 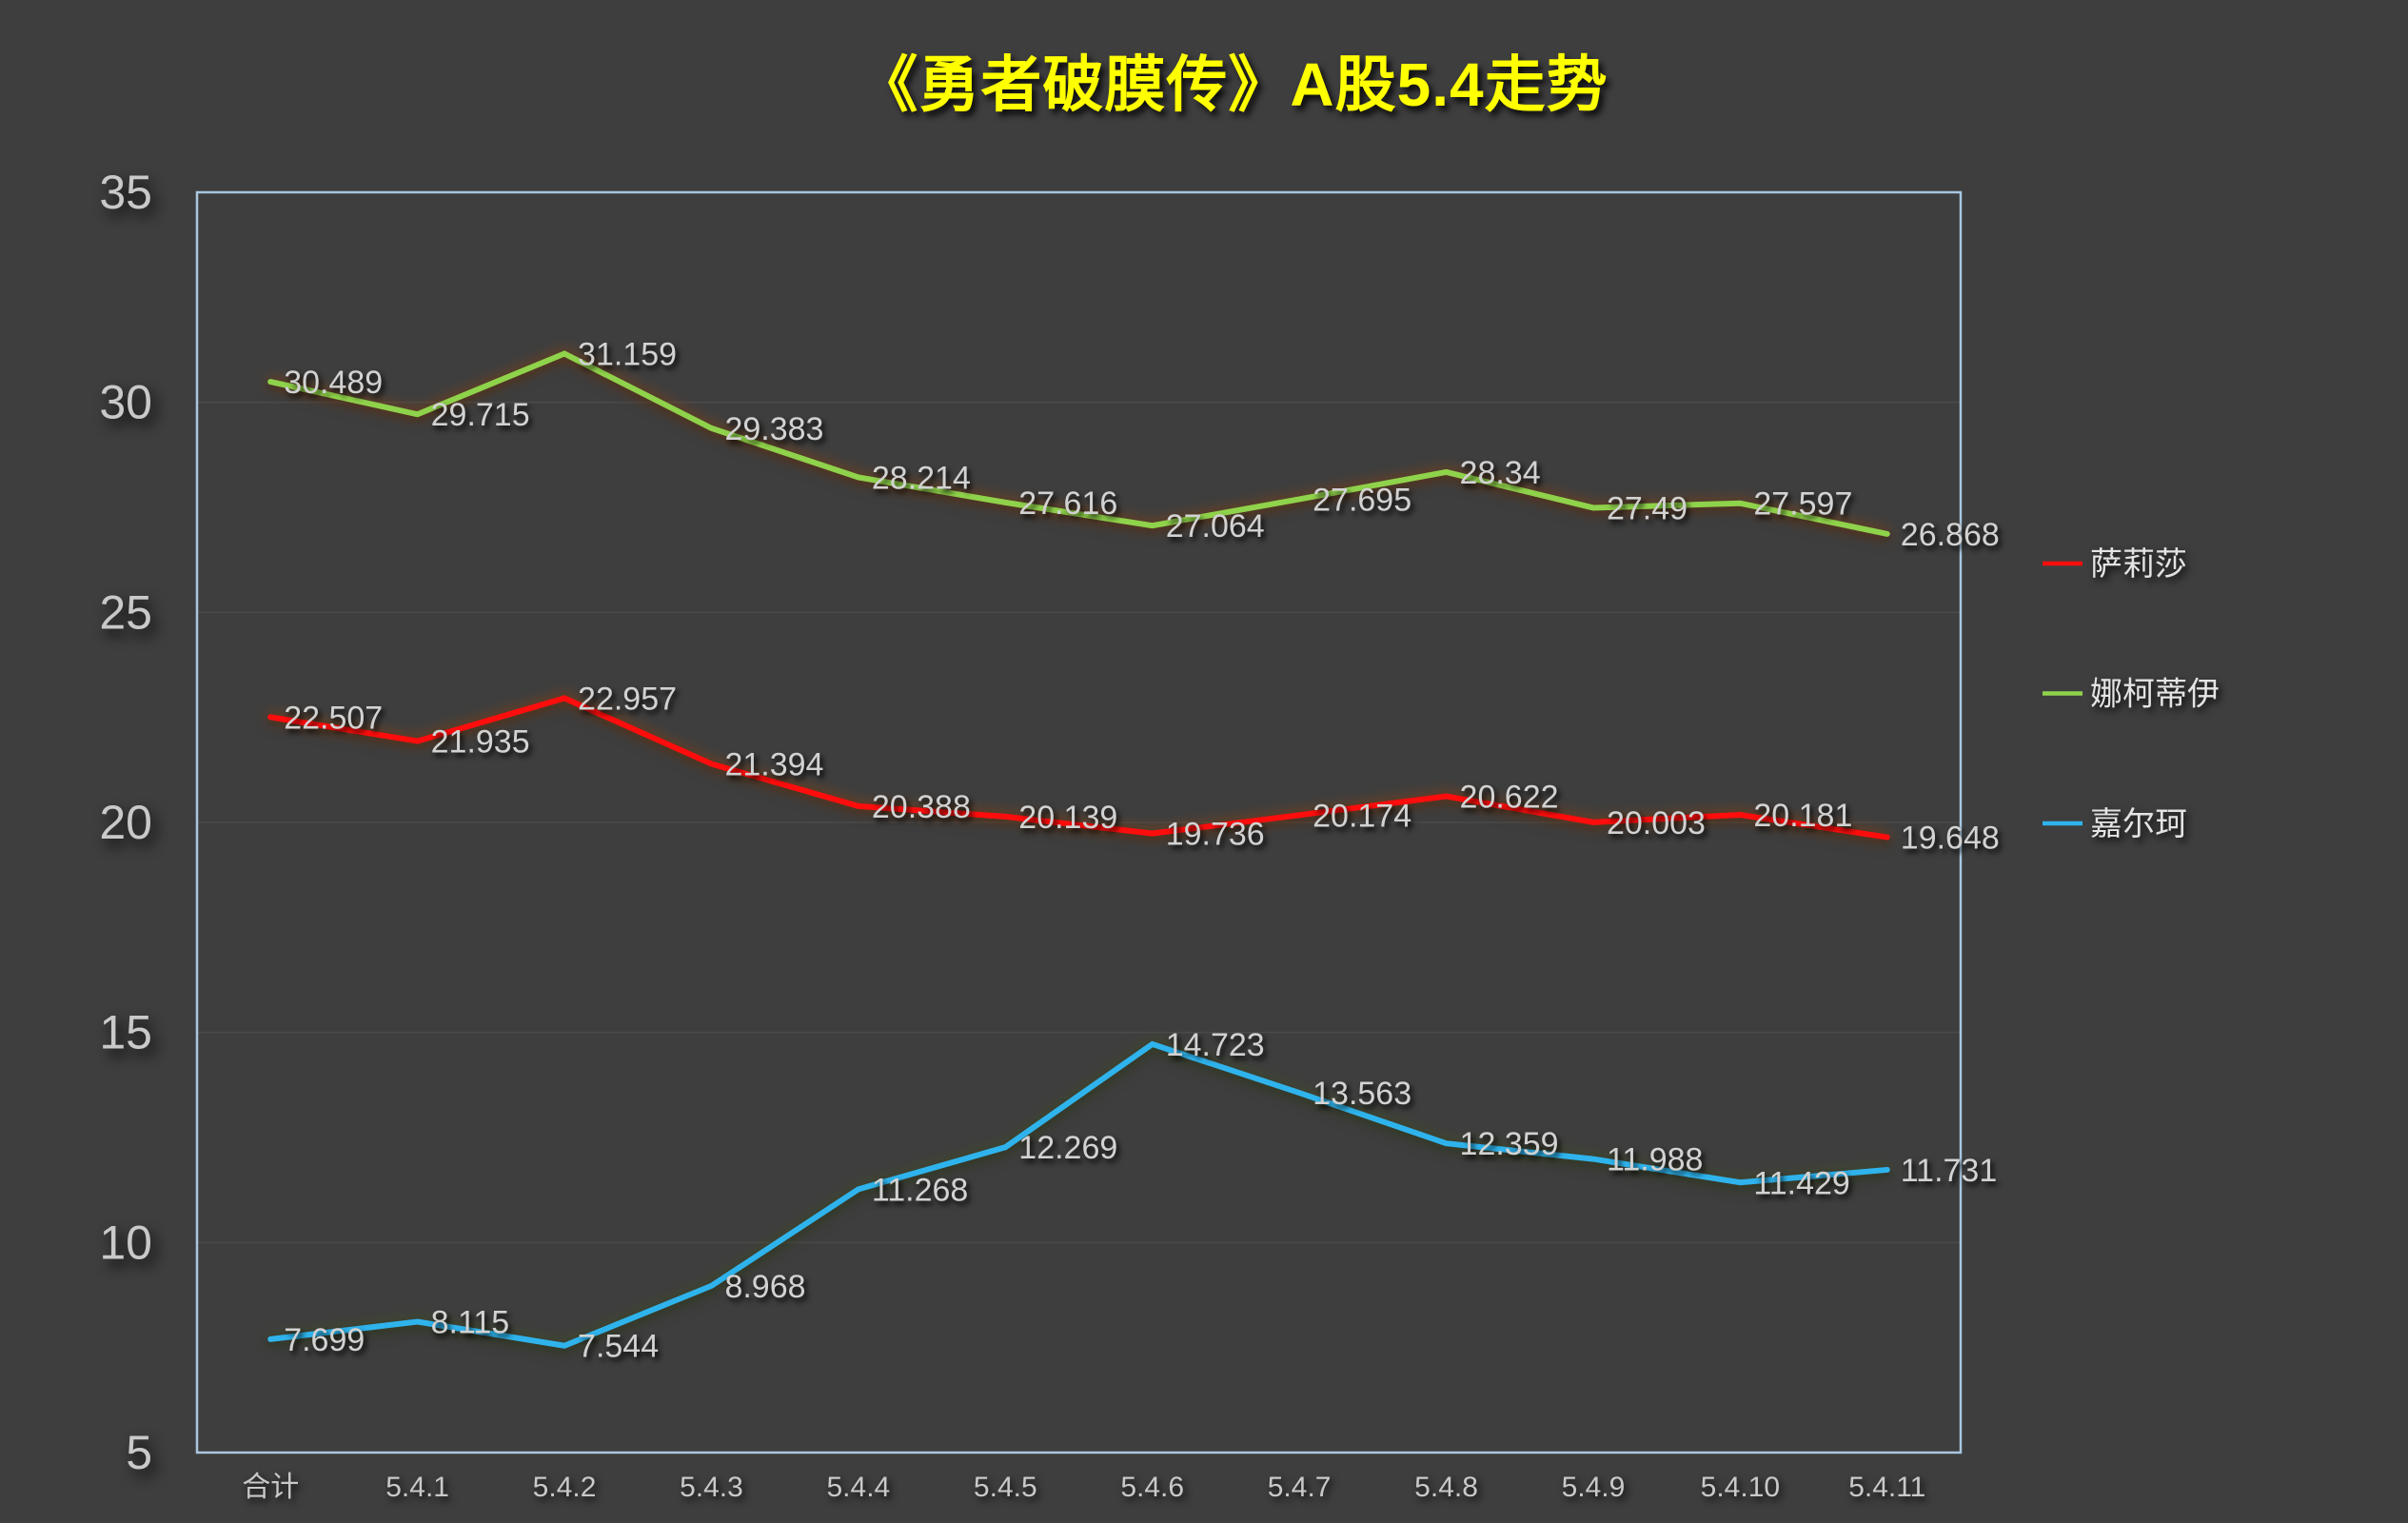 What do you see at coordinates (125, 403) in the screenshot?
I see `y-axis-tick-label: 30` at bounding box center [125, 403].